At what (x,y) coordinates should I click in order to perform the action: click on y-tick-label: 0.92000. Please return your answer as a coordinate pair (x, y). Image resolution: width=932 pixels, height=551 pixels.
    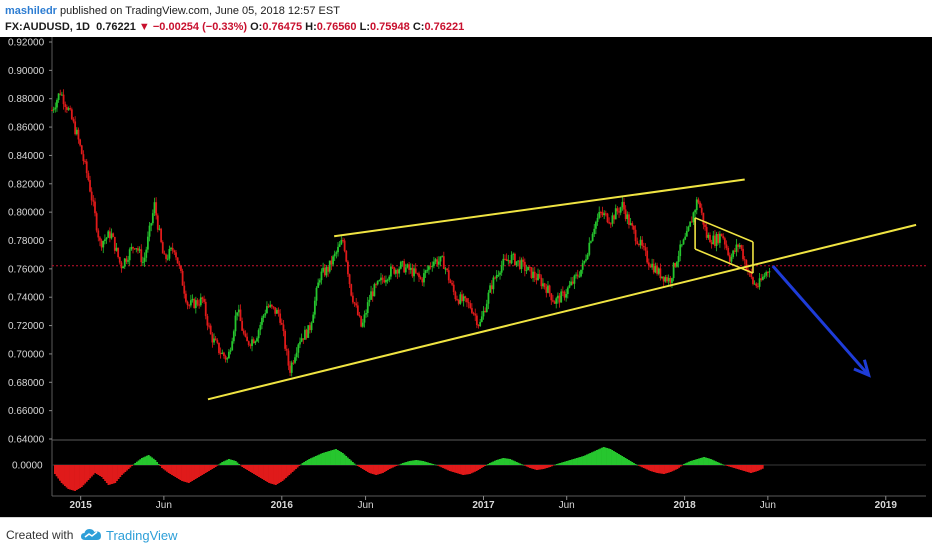
    Looking at the image, I should click on (26, 43).